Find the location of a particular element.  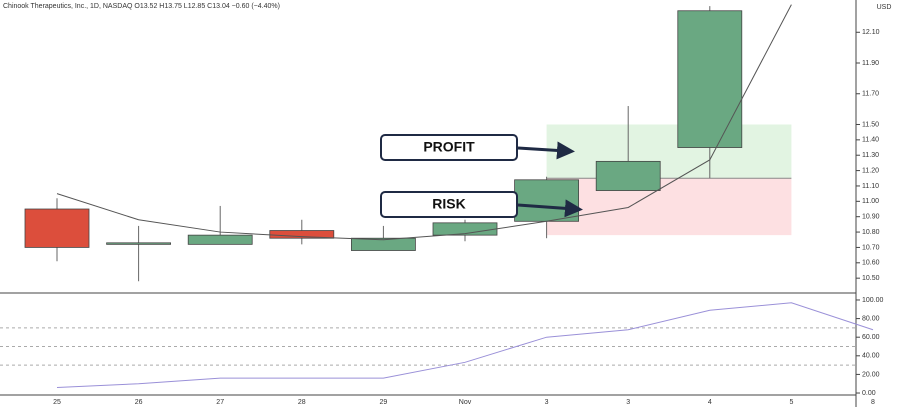

y-tick-label: 11.40 is located at coordinates (870, 140).